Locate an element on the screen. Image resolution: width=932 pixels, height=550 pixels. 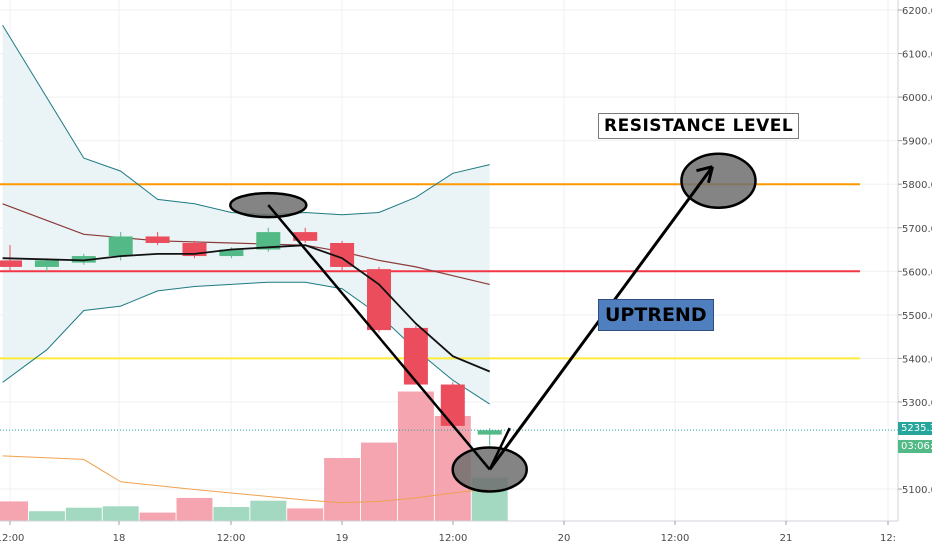
price-tick-label: 6000.0 is located at coordinates (917, 98).